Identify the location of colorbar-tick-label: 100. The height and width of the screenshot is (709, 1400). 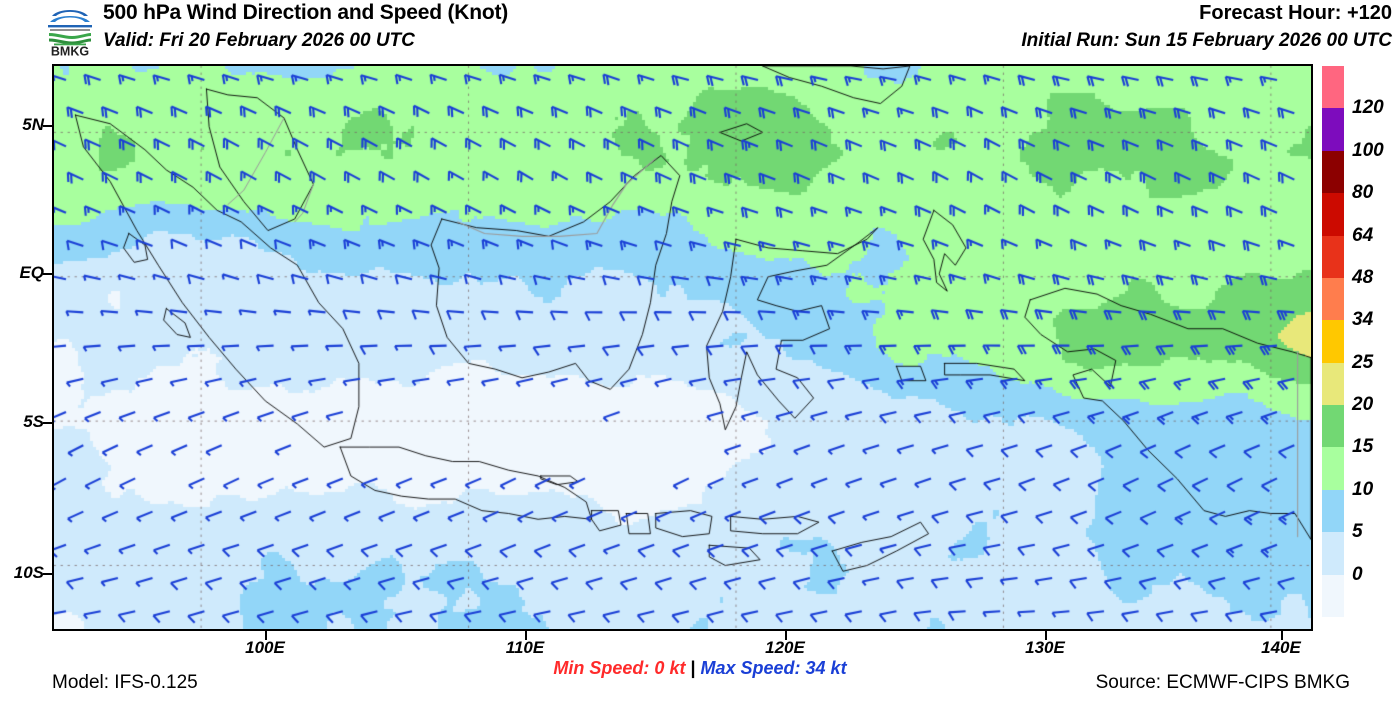
(1368, 150).